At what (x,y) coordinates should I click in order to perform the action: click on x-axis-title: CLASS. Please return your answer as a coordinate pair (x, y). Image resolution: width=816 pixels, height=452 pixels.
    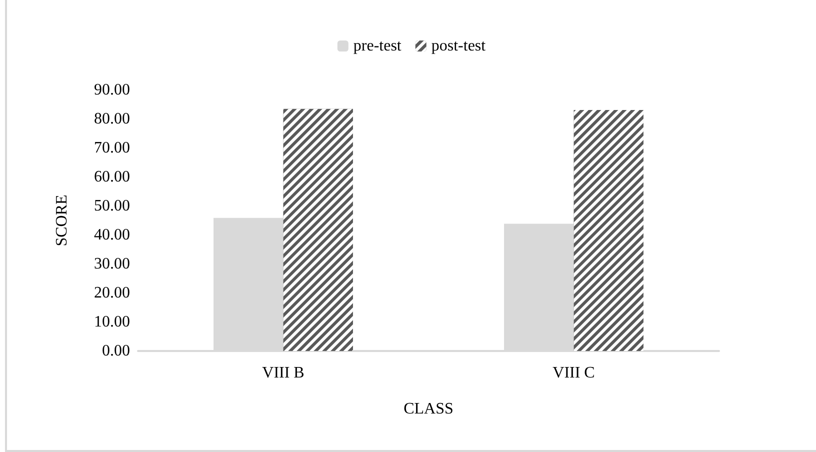
    Looking at the image, I should click on (429, 409).